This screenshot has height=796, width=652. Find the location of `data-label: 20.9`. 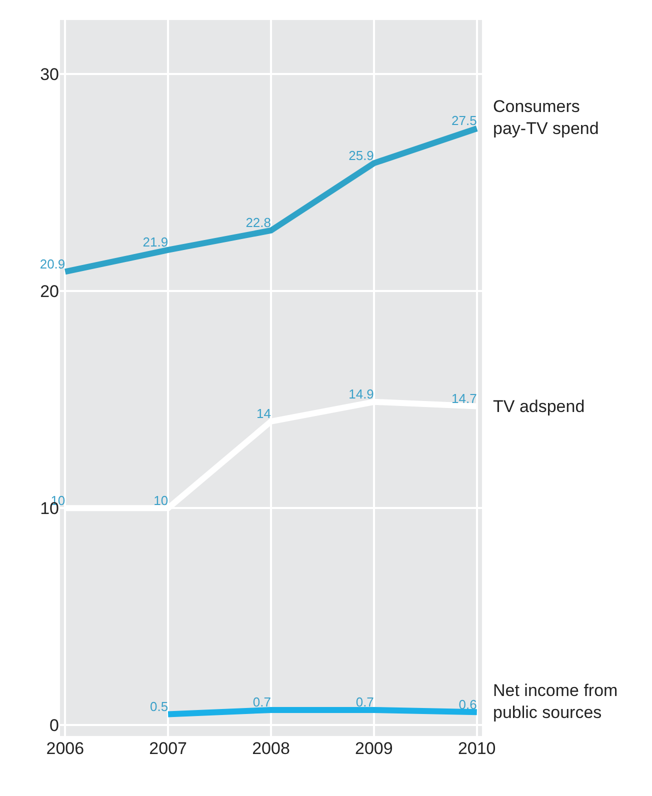

data-label: 20.9 is located at coordinates (53, 264).